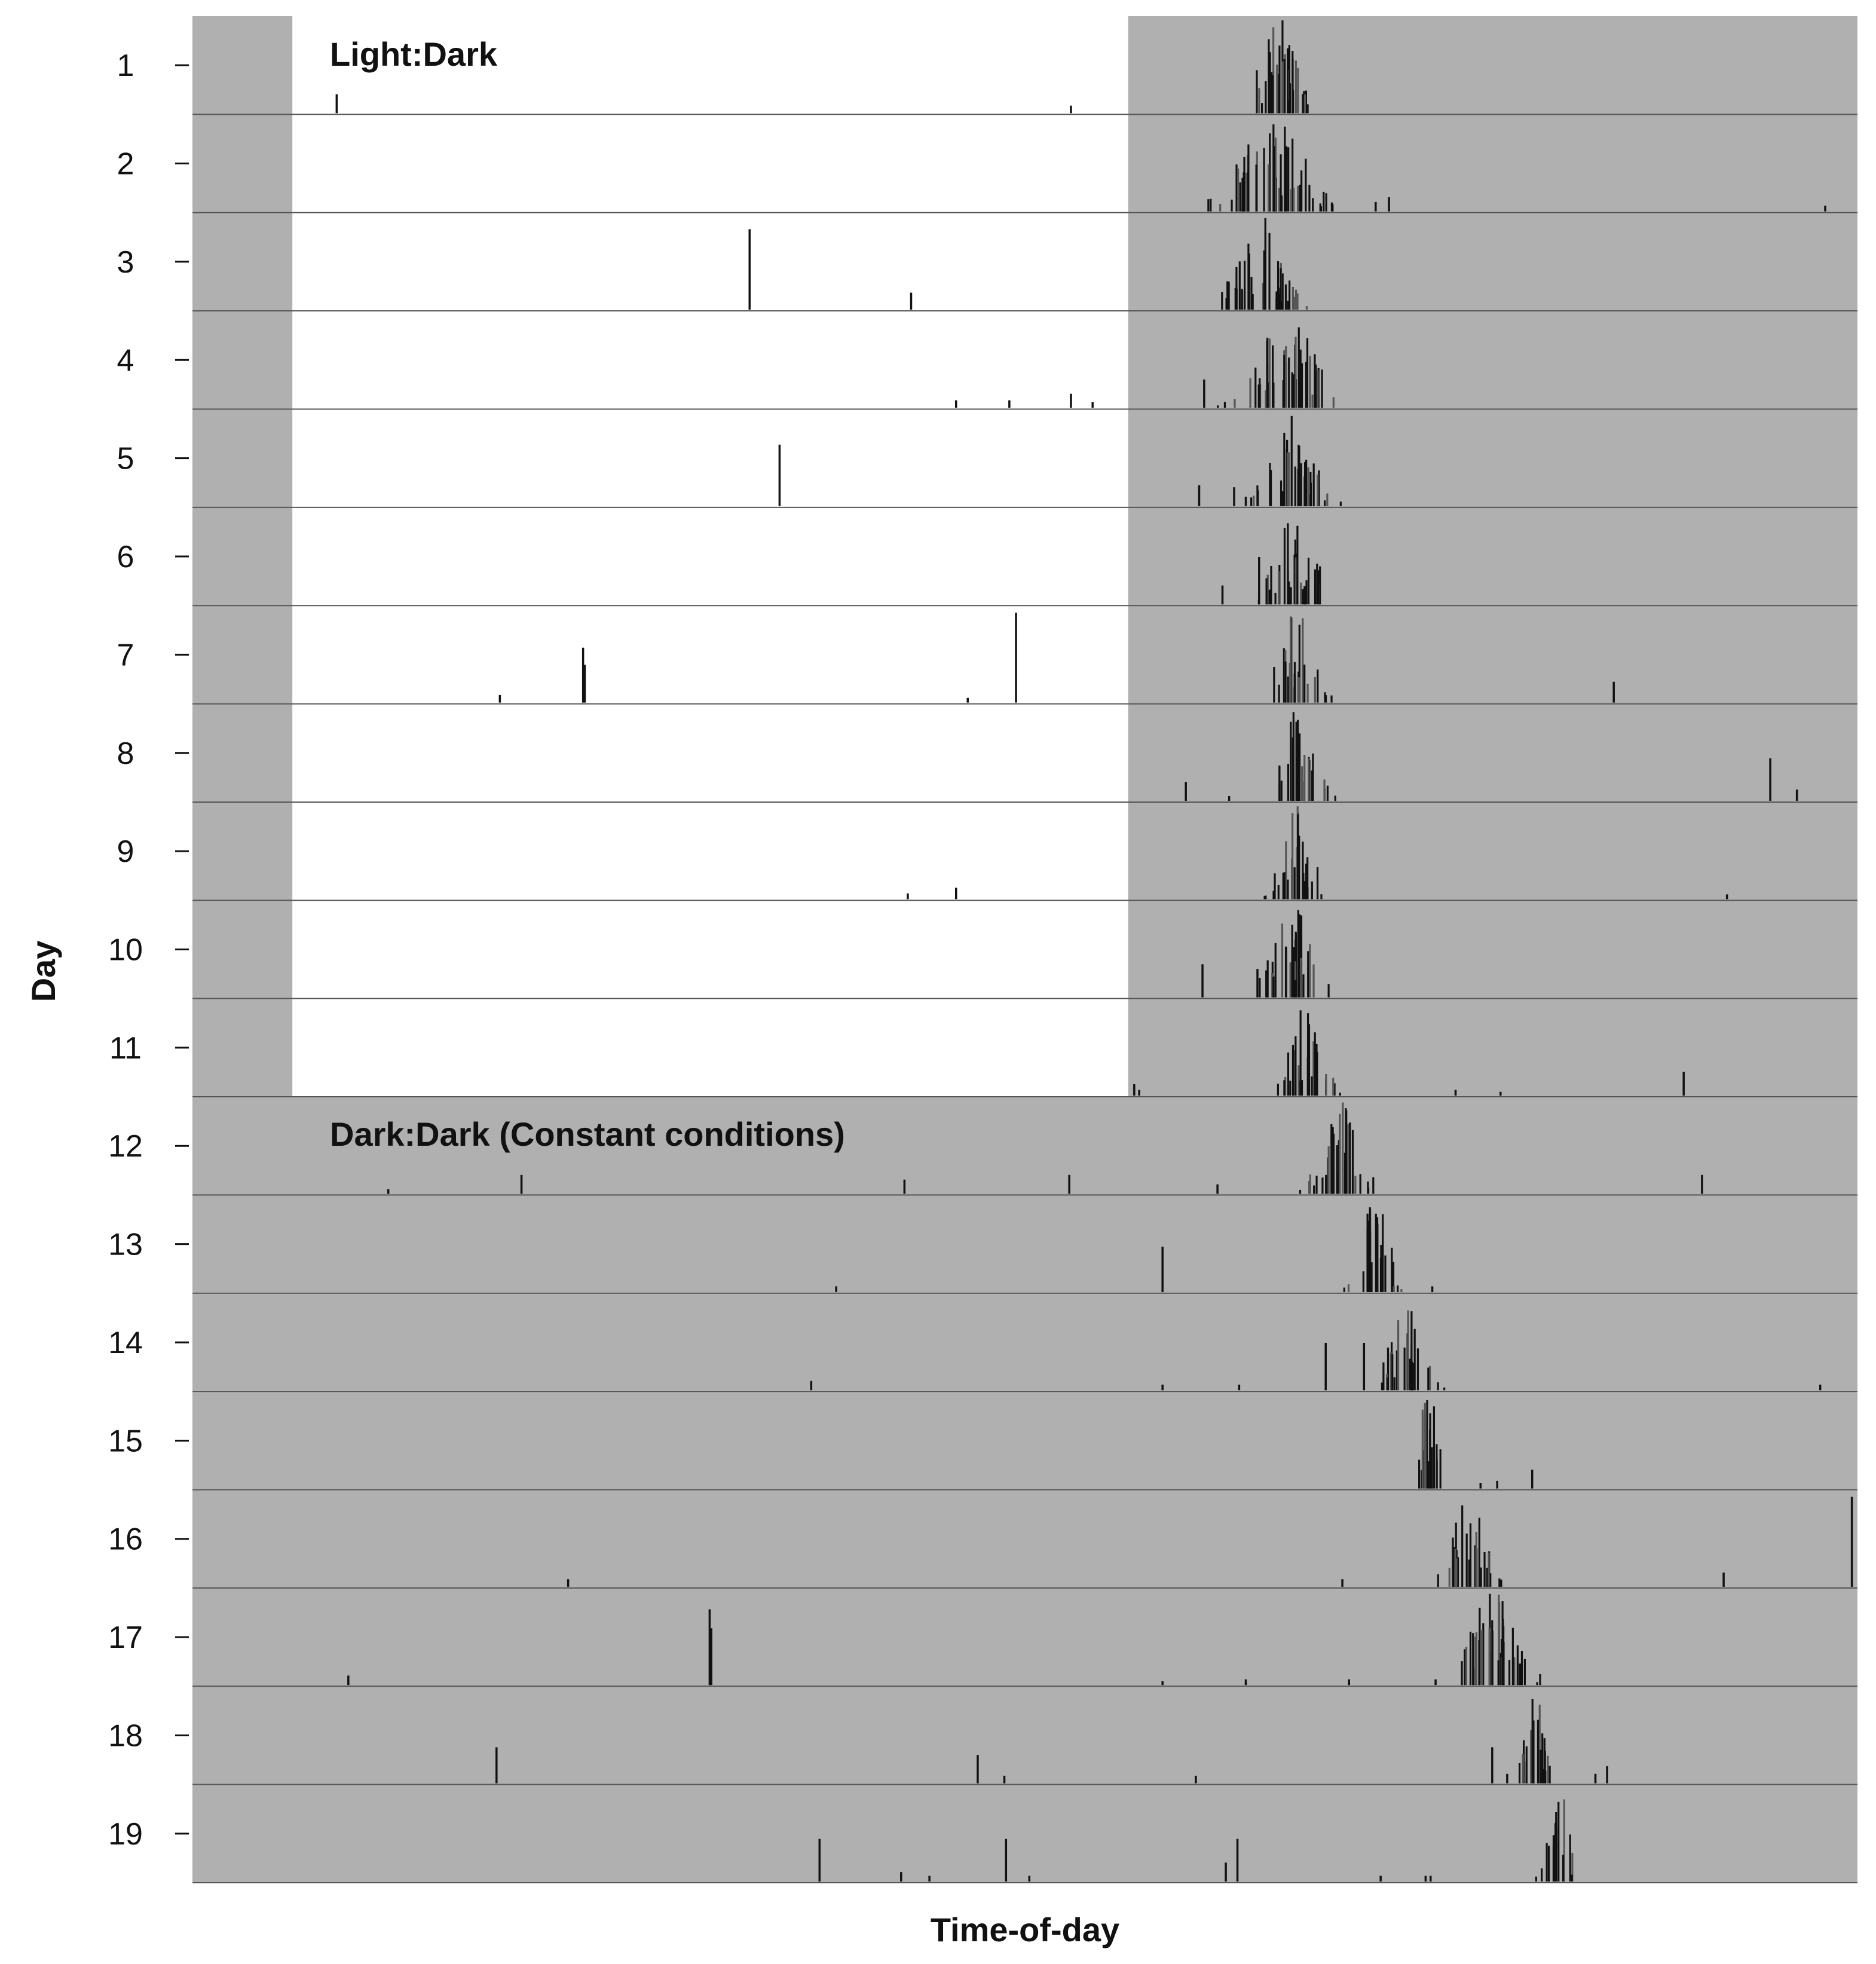 Image resolution: width=1876 pixels, height=1964 pixels. Describe the element at coordinates (125, 1048) in the screenshot. I see `y-tick-label: 11` at that location.